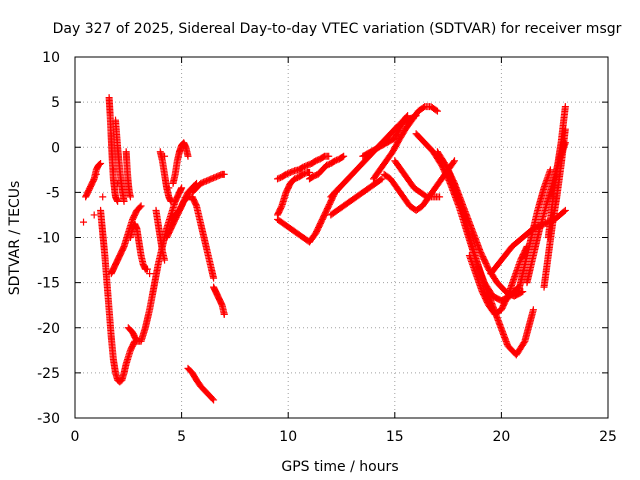 The width and height of the screenshot is (640, 480). What do you see at coordinates (53, 193) in the screenshot?
I see `y-tick-label: -5` at bounding box center [53, 193].